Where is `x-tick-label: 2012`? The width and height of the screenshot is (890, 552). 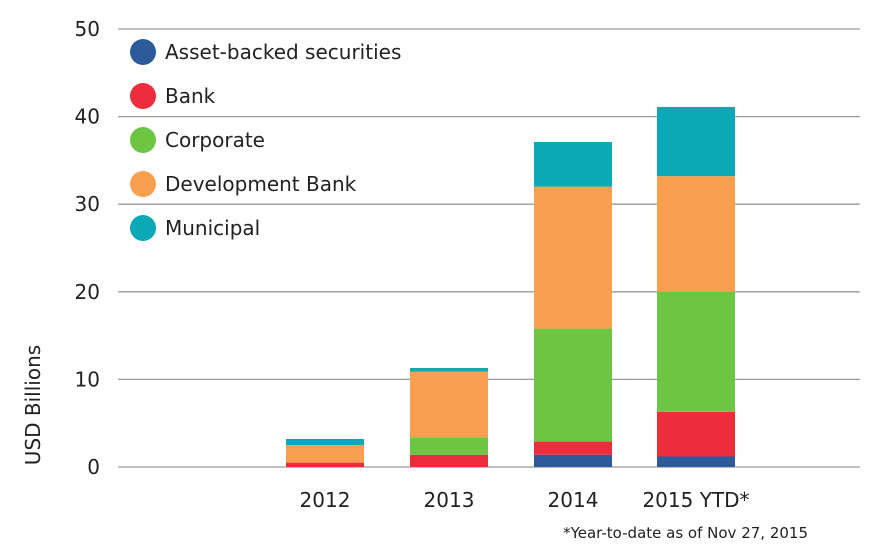
x-tick-label: 2012 is located at coordinates (325, 500).